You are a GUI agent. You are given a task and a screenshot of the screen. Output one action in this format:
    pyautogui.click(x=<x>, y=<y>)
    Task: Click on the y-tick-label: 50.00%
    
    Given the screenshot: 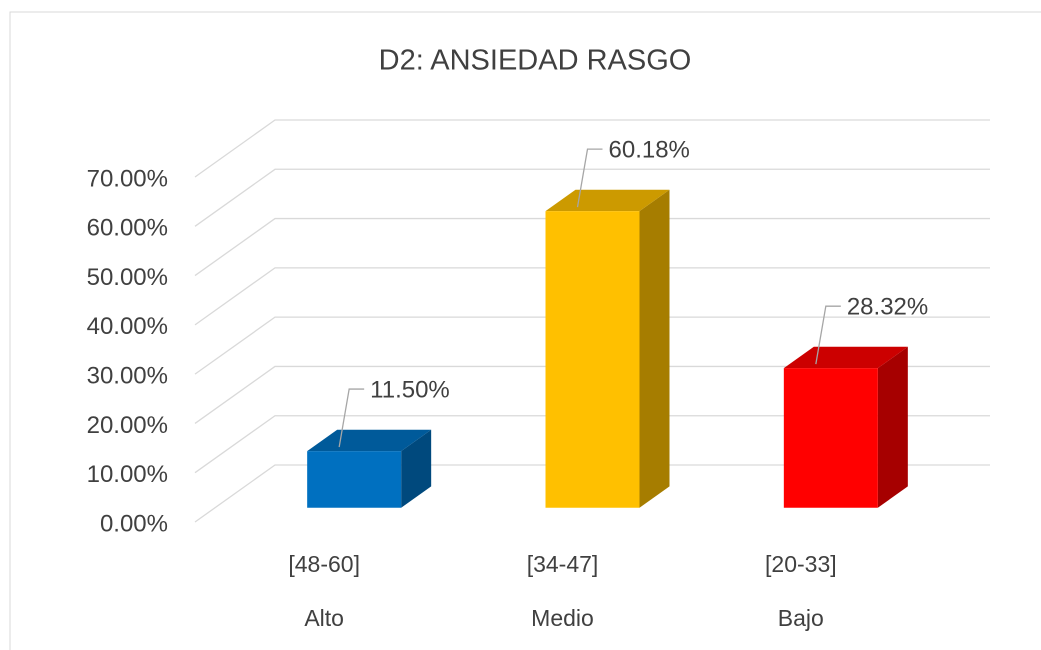 What is the action you would take?
    pyautogui.click(x=127, y=277)
    